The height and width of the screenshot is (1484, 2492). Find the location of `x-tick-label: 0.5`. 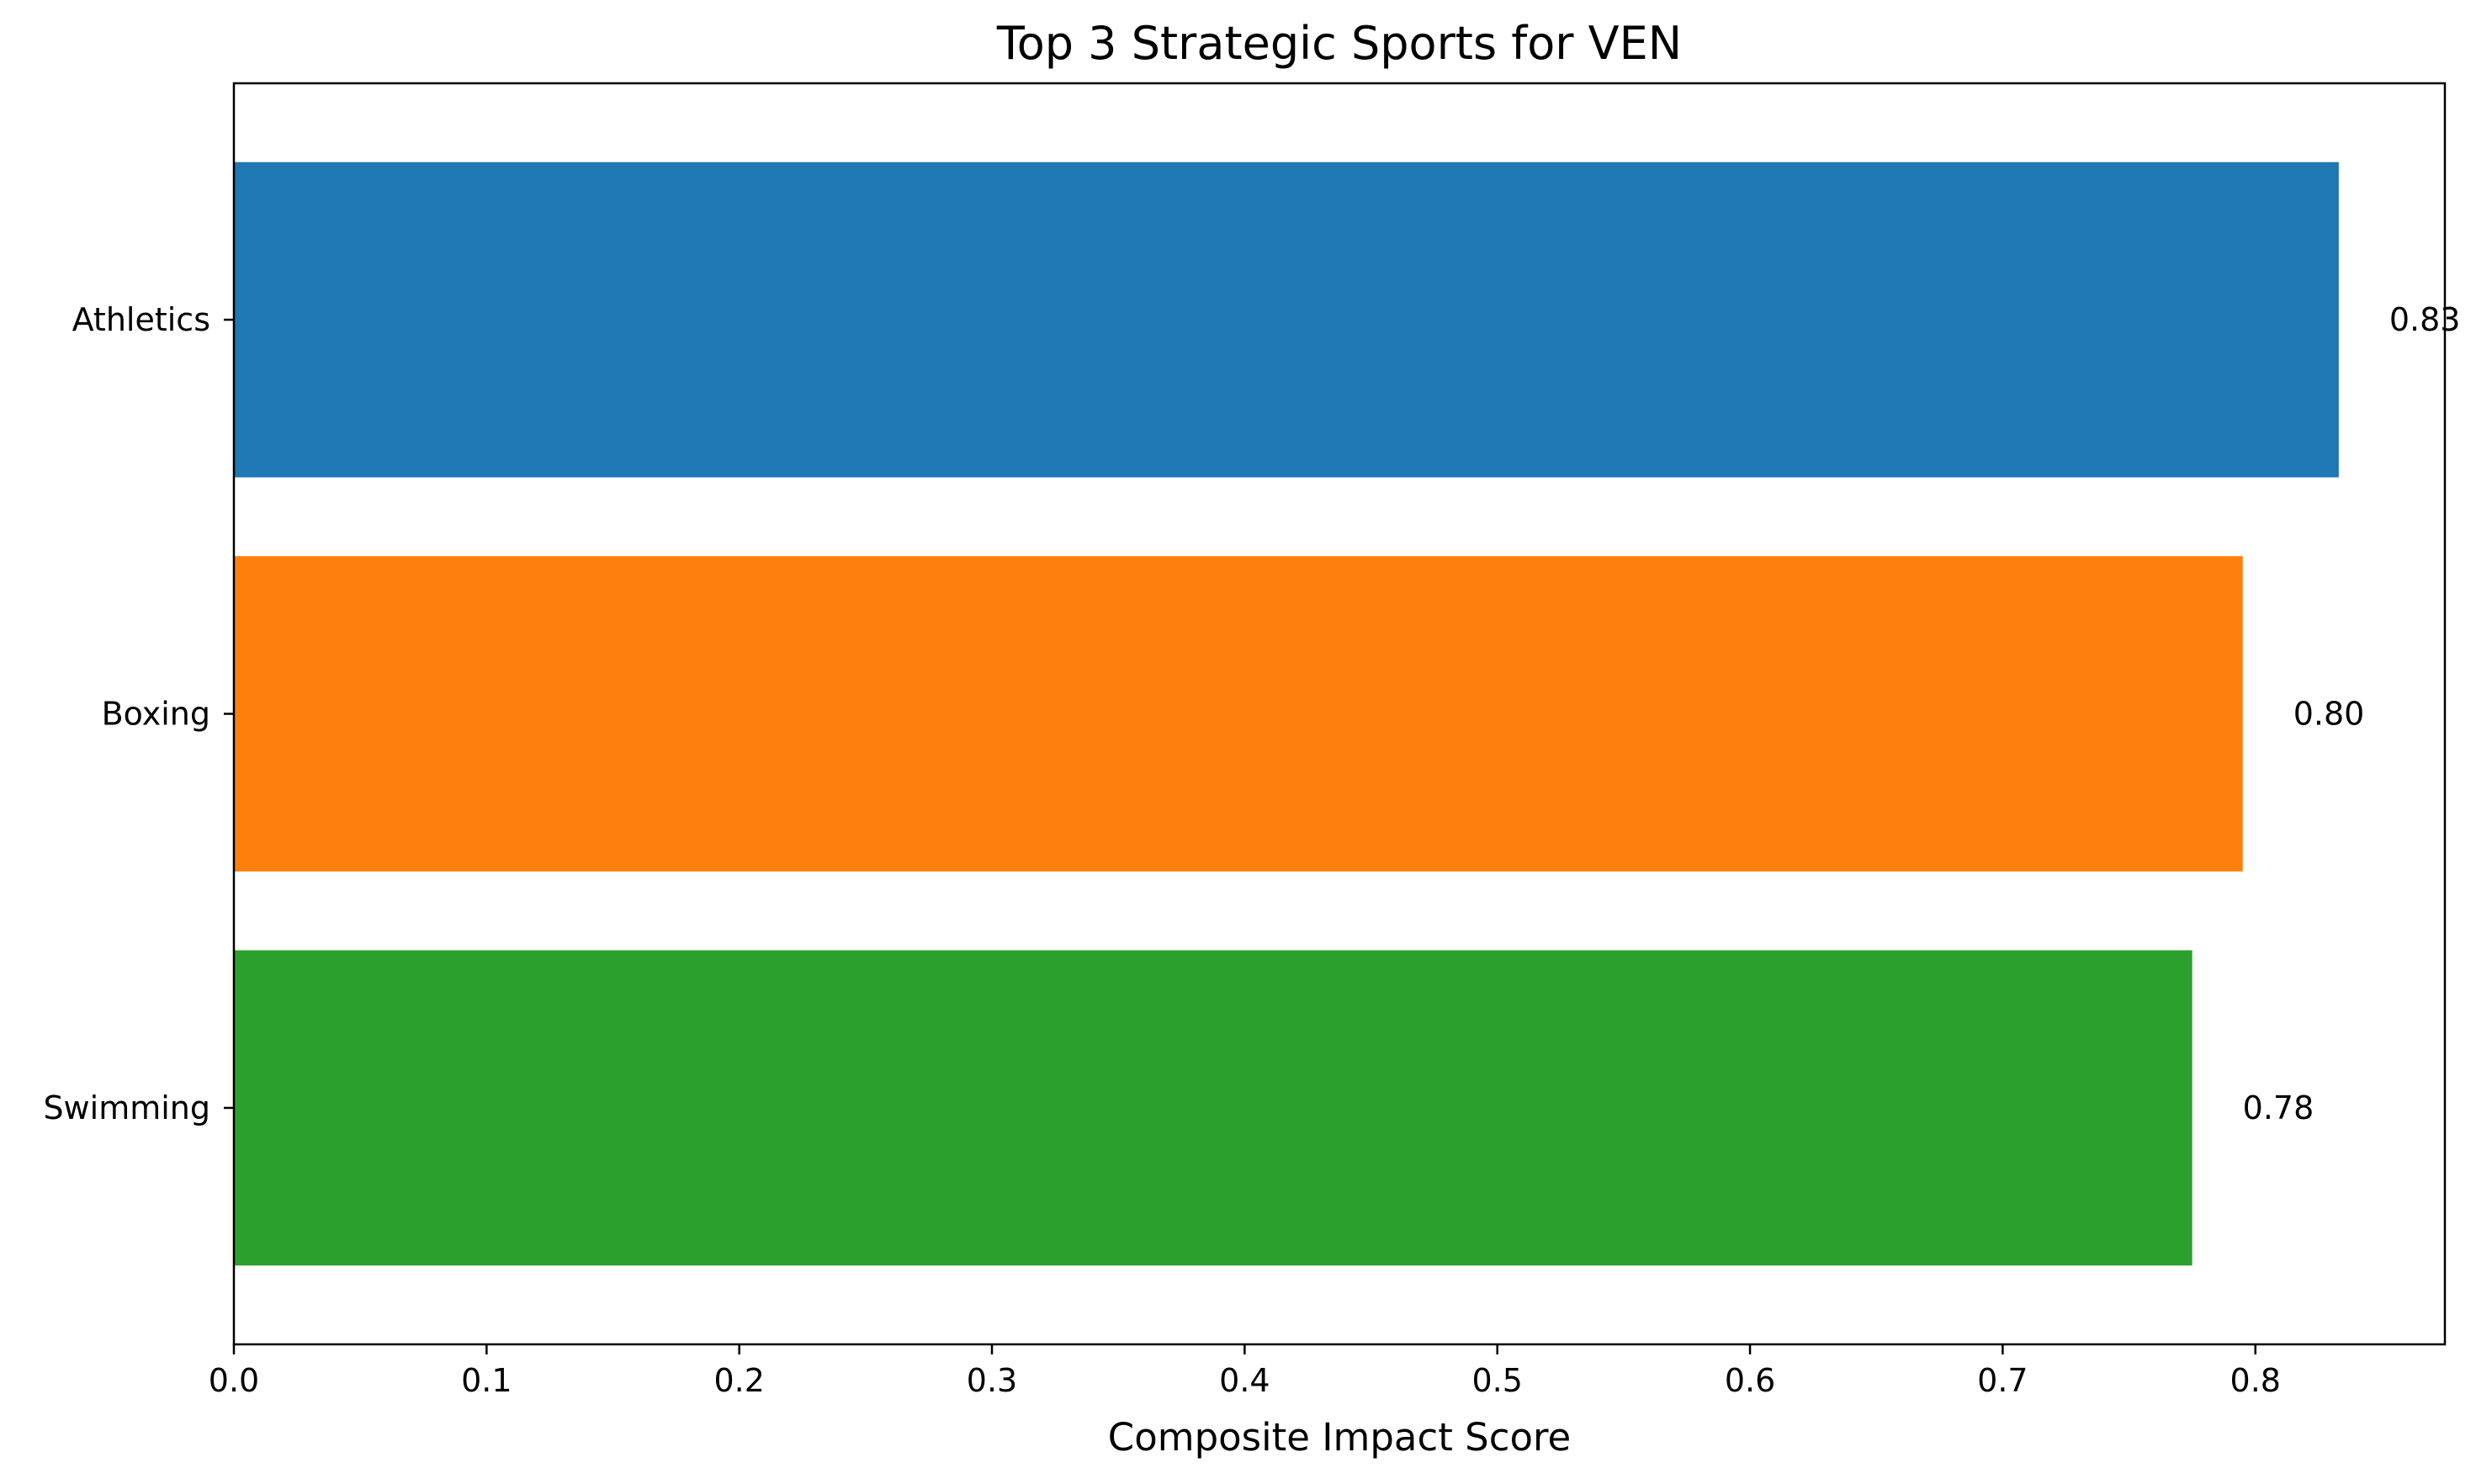

x-tick-label: 0.5 is located at coordinates (1496, 1380).